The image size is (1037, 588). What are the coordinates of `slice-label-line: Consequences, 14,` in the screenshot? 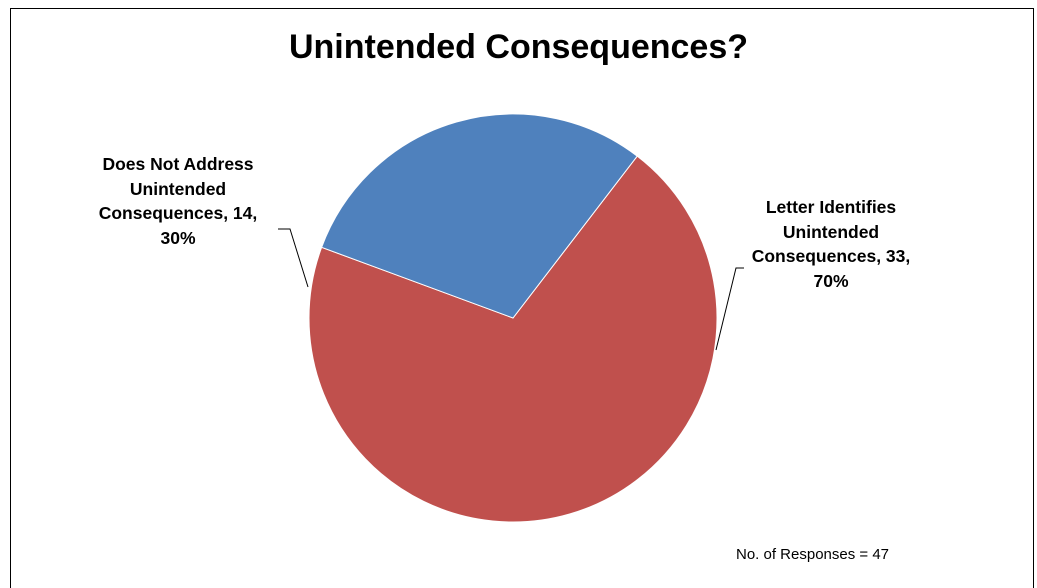 It's located at (178, 213).